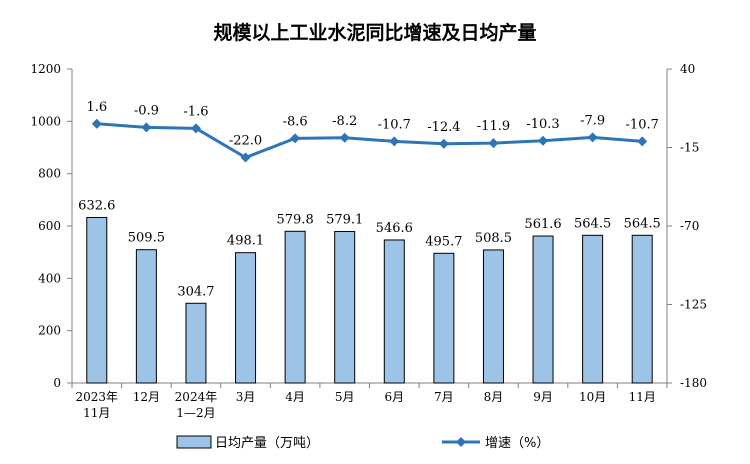  What do you see at coordinates (245, 140) in the screenshot?
I see `line-value-label: -22.0` at bounding box center [245, 140].